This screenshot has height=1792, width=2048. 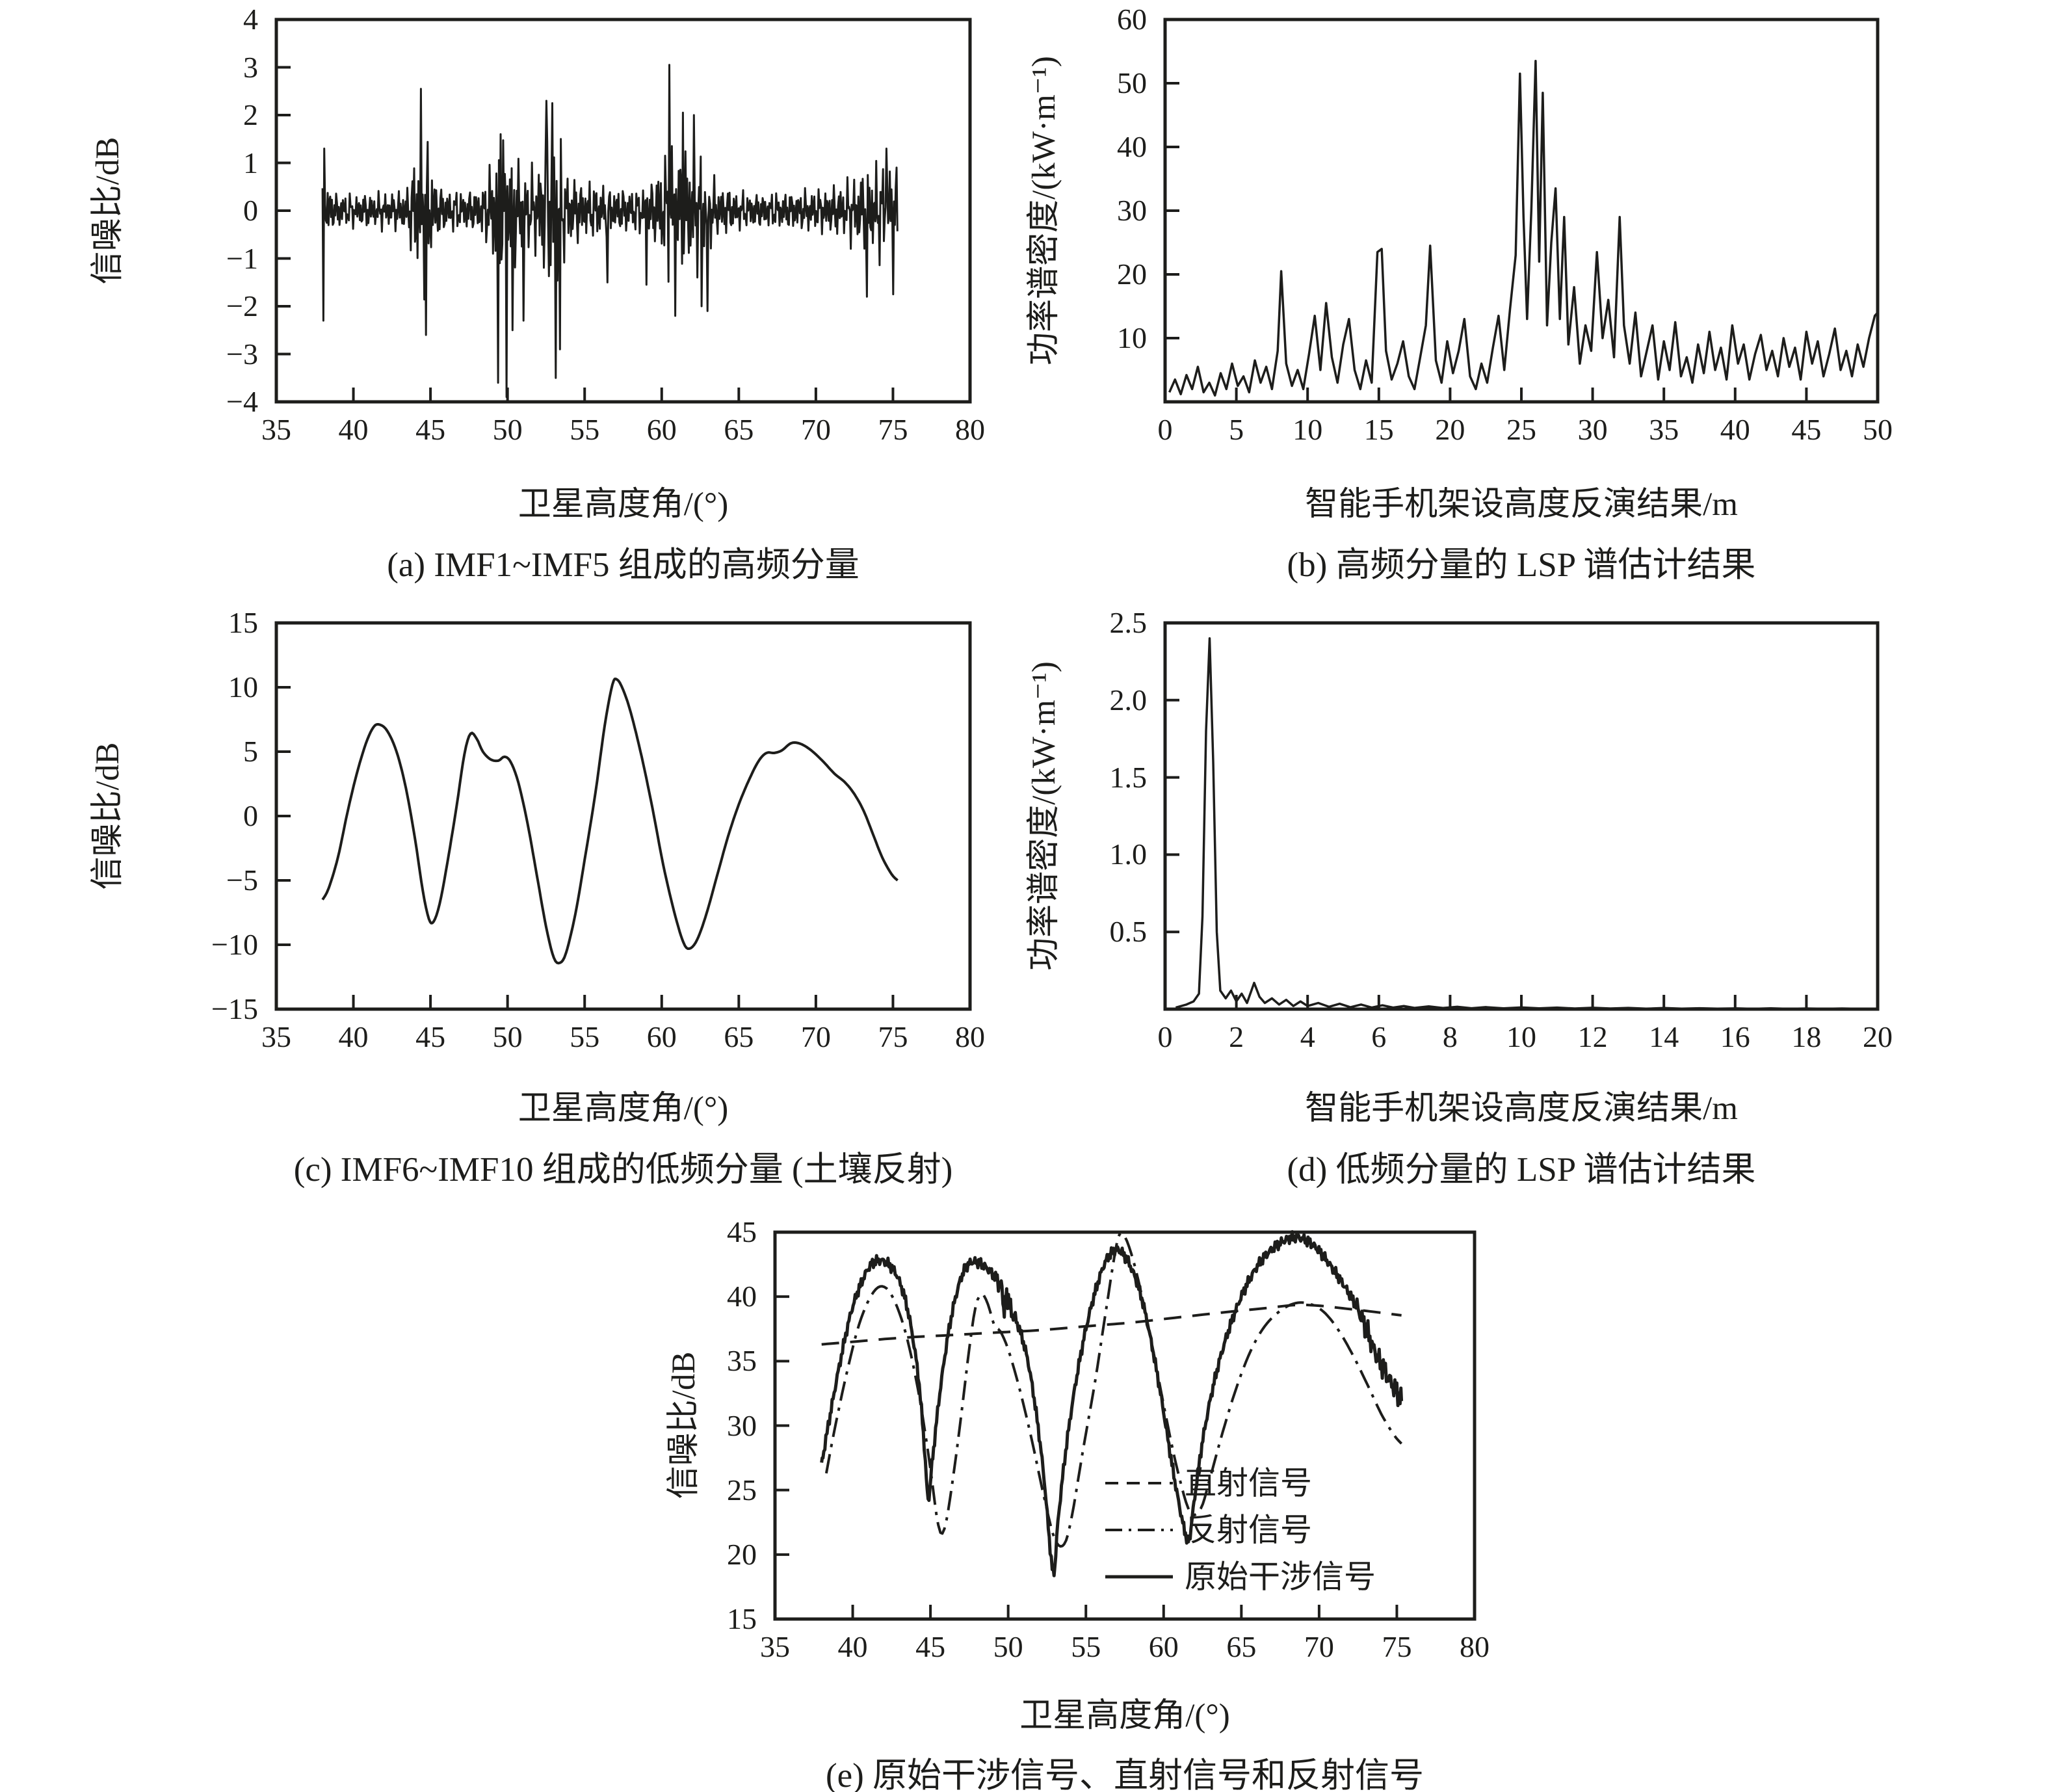 What do you see at coordinates (742, 1554) in the screenshot?
I see `chart-e-ytick-20: 20` at bounding box center [742, 1554].